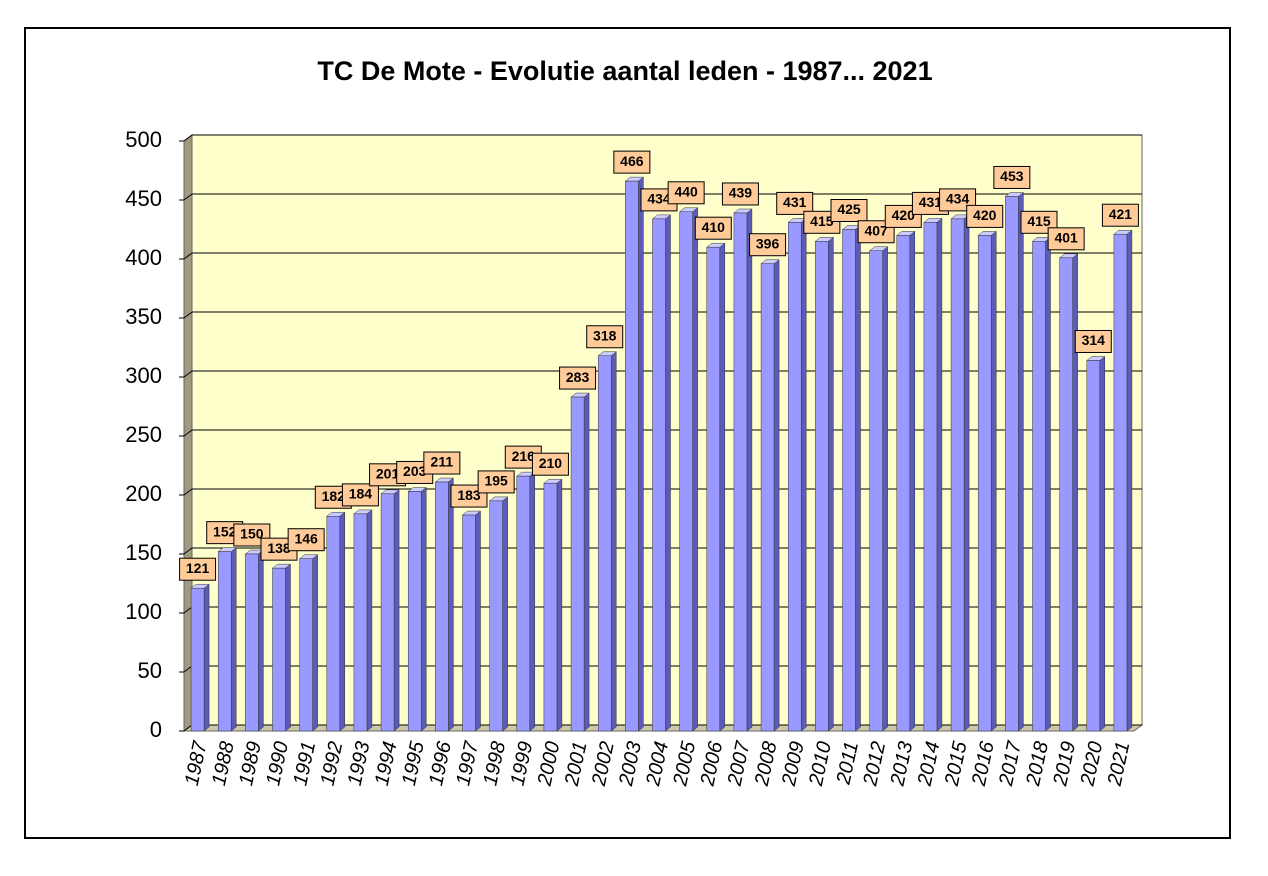  What do you see at coordinates (1094, 340) in the screenshot?
I see `value-label: 314` at bounding box center [1094, 340].